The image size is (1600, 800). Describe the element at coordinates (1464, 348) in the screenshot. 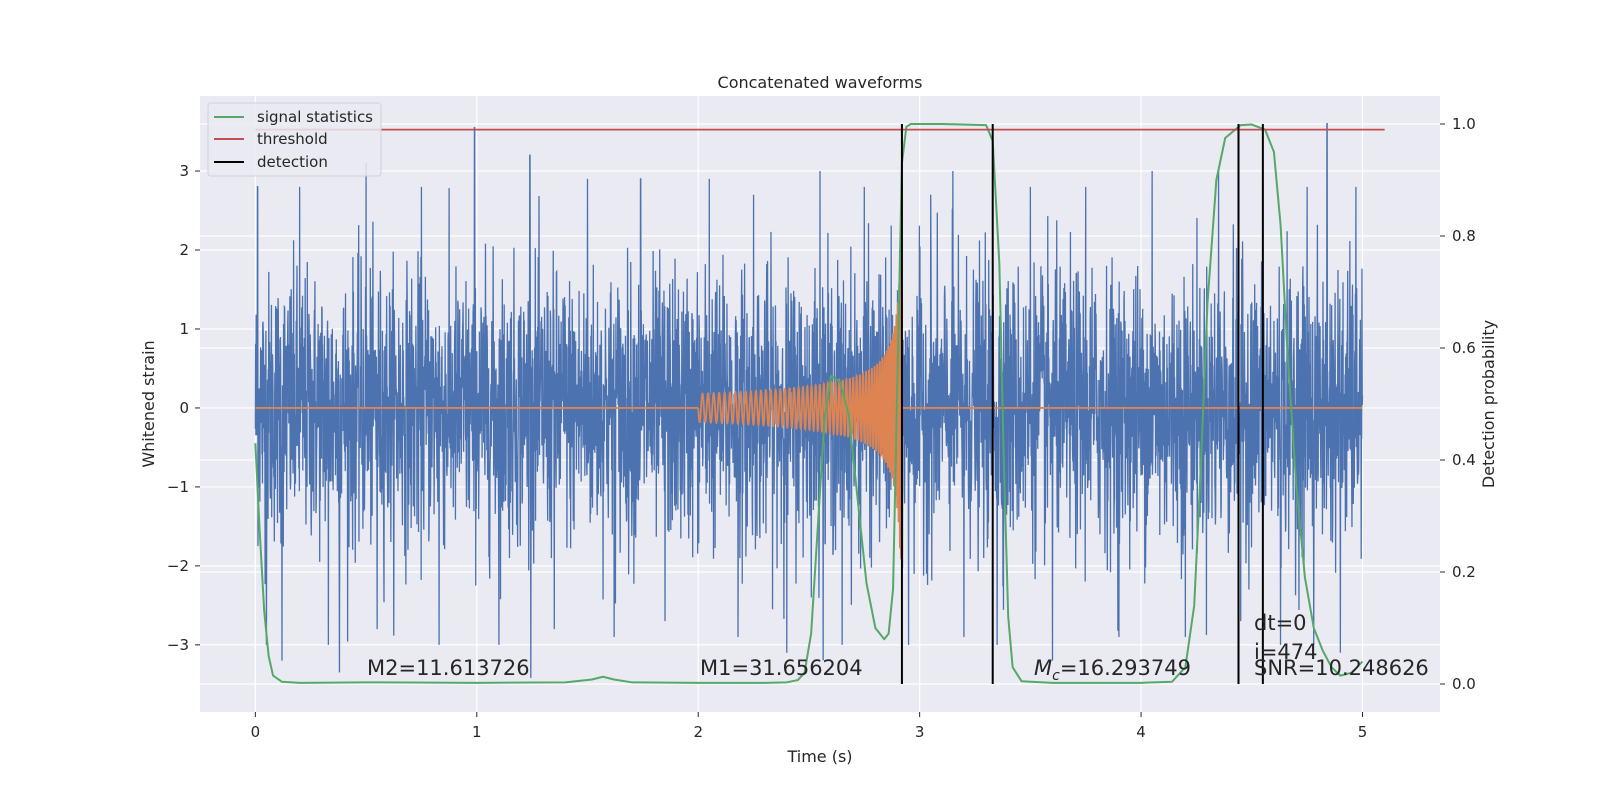

I see `y2-tick-label: 0.6` at that location.